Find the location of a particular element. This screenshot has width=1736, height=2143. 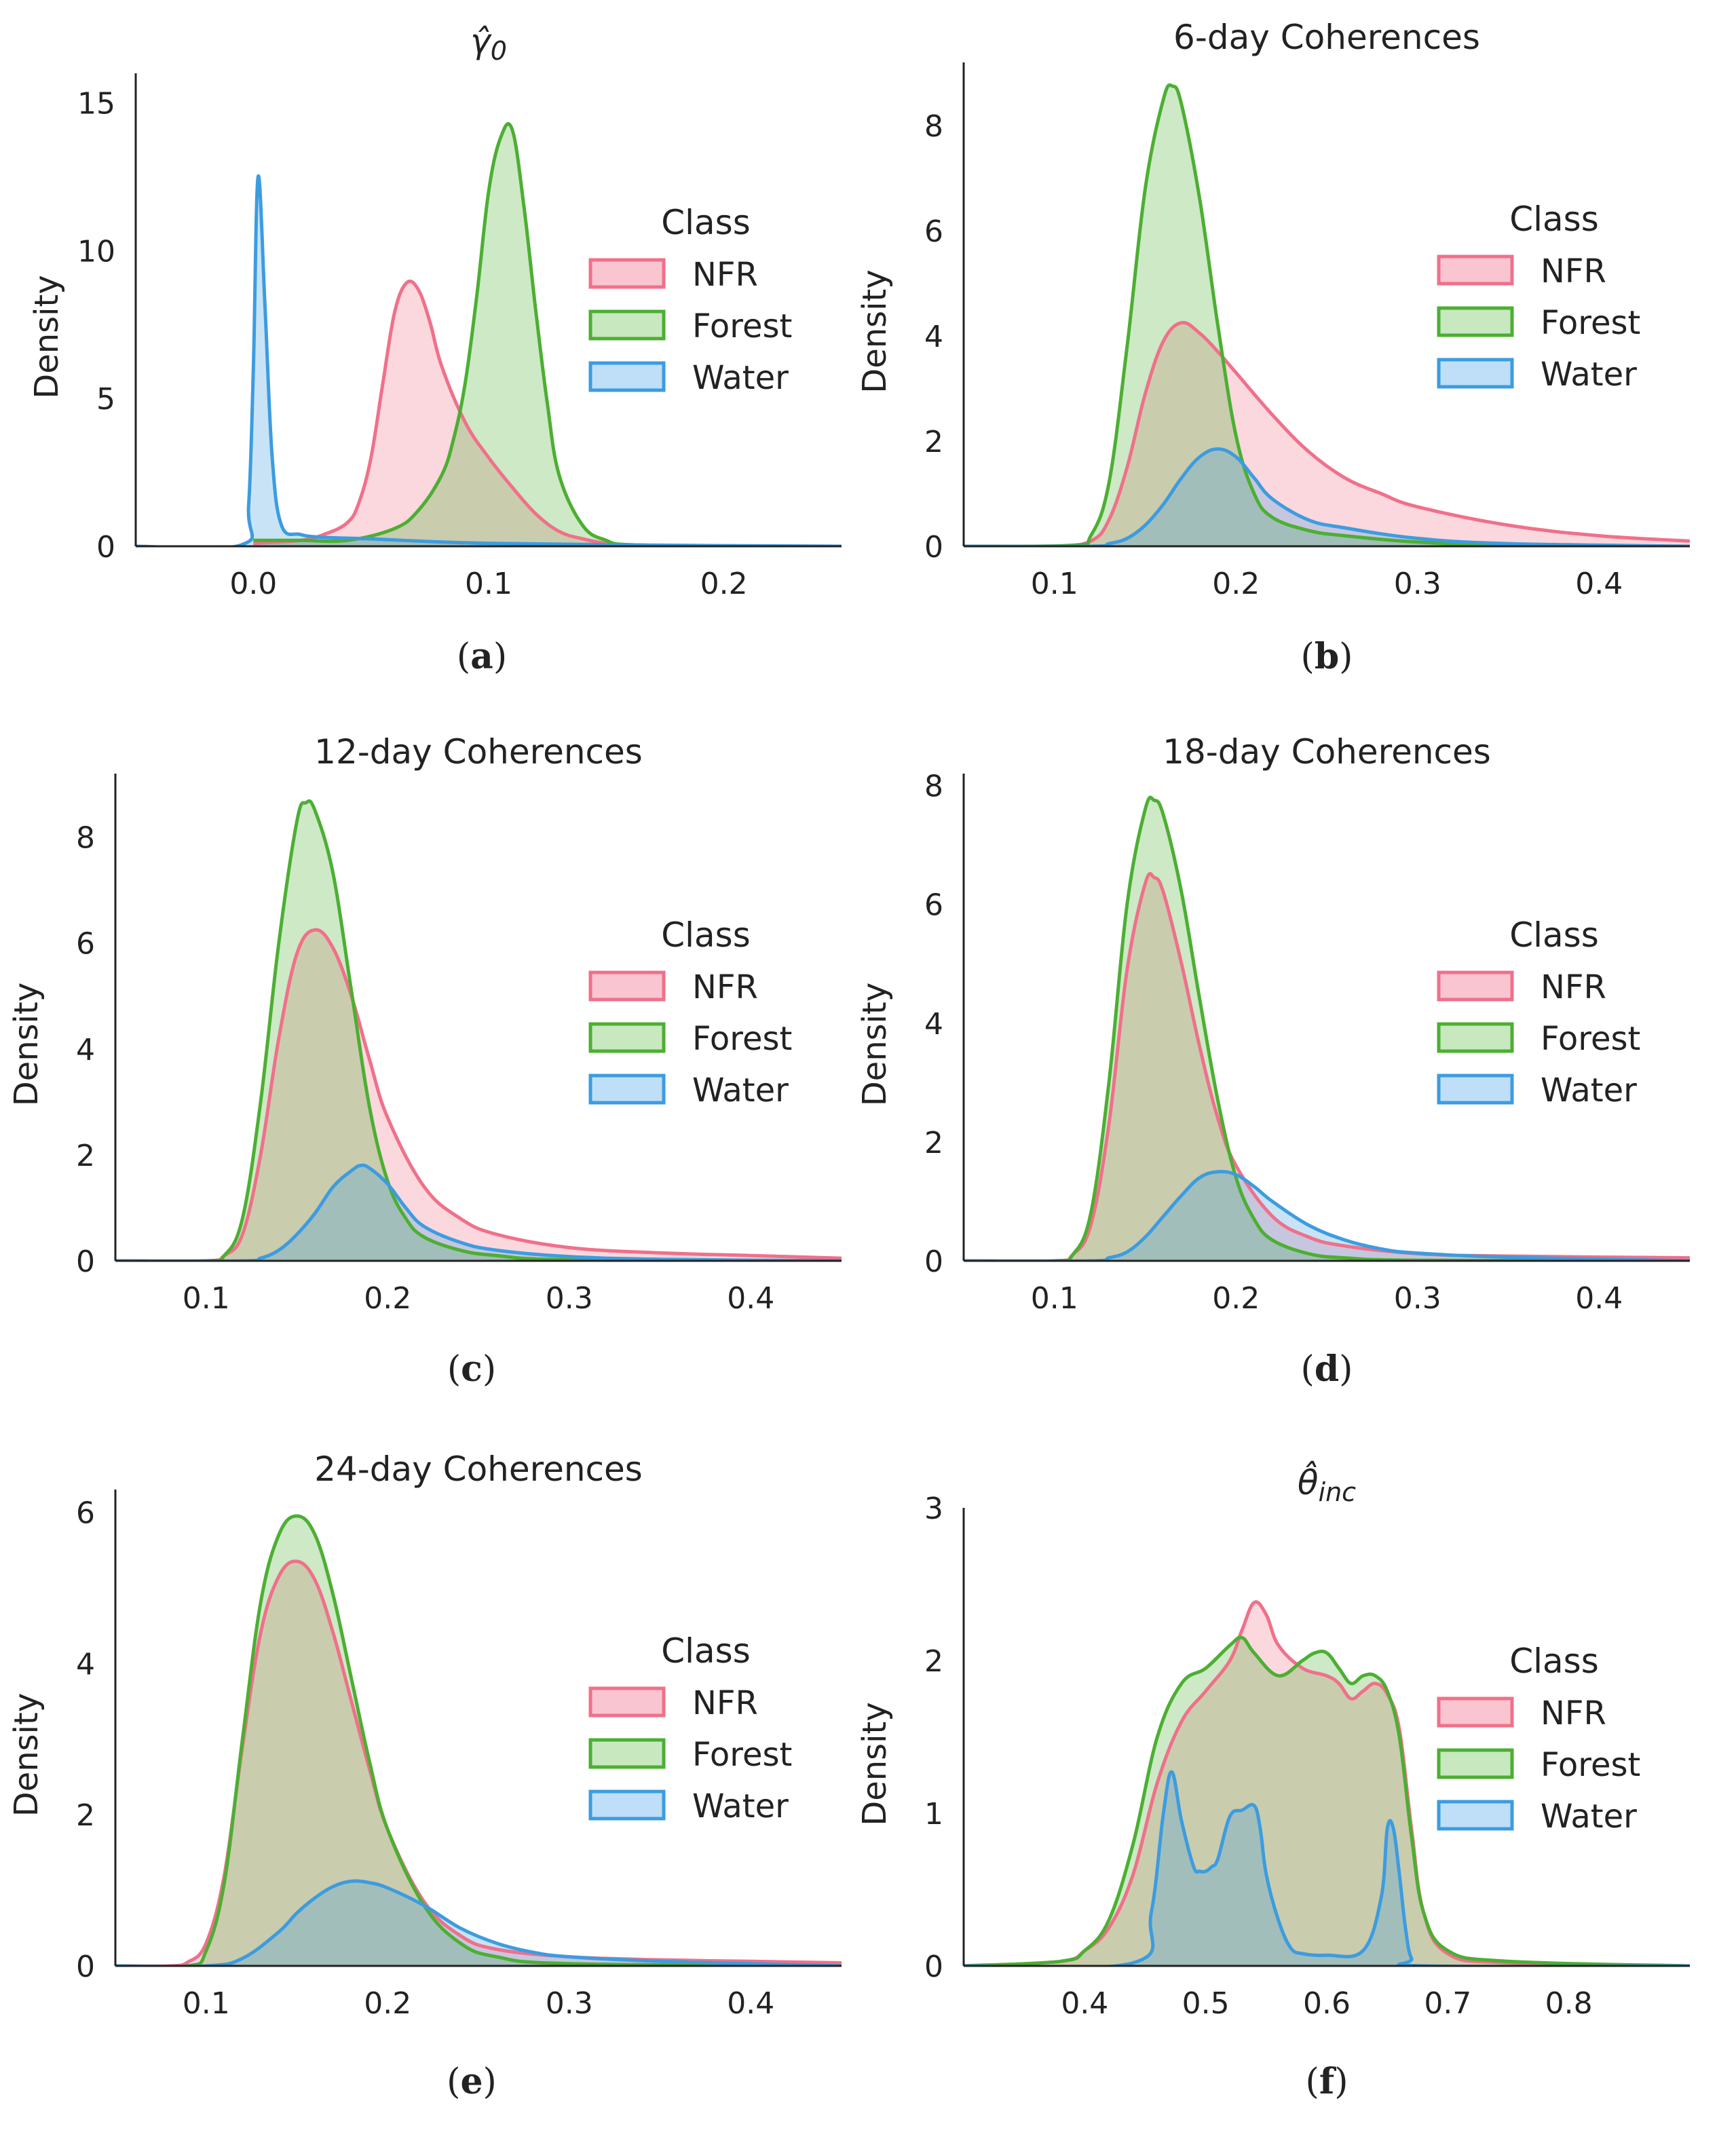

panel-caption: (e) is located at coordinates (472, 2081).